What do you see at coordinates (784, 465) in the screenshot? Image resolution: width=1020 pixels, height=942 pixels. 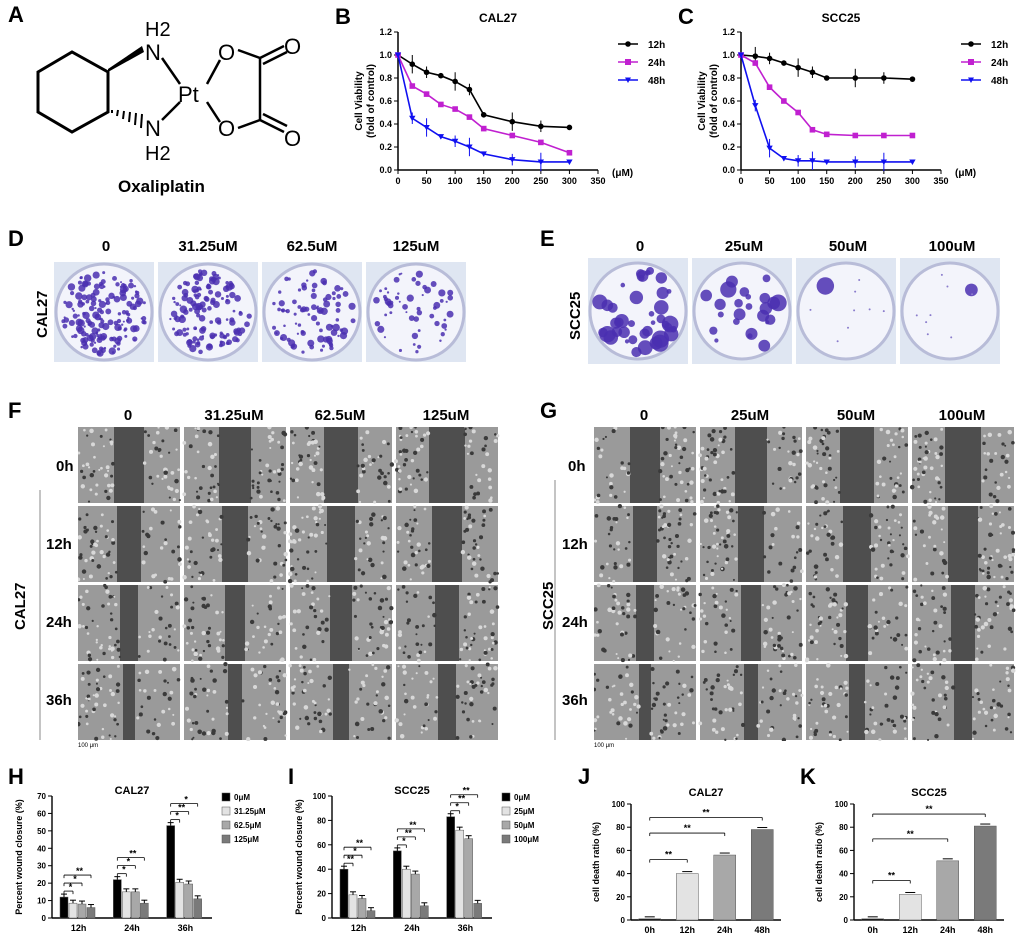 I see `cell-layer-right` at bounding box center [784, 465].